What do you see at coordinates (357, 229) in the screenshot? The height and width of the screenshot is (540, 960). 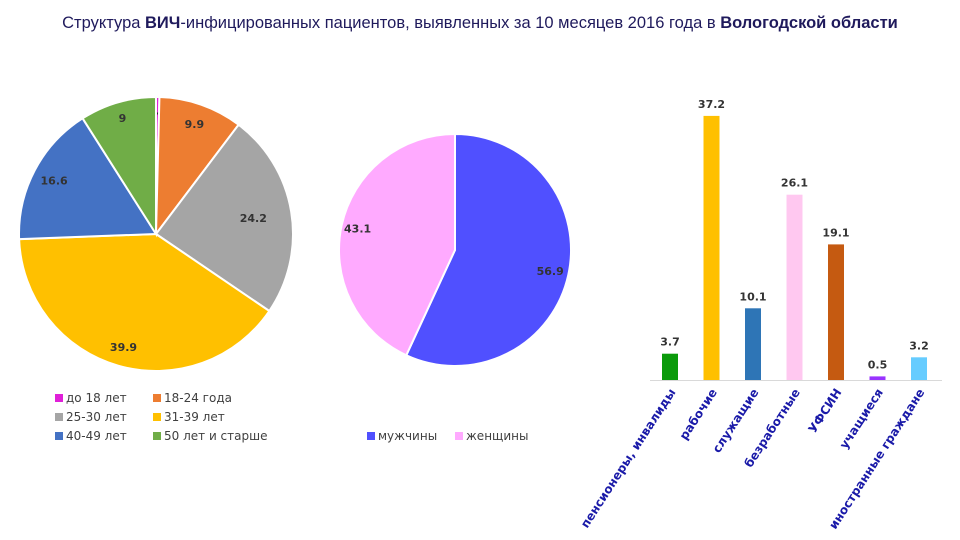 I see `sex-data-label-1: 43.1` at bounding box center [357, 229].